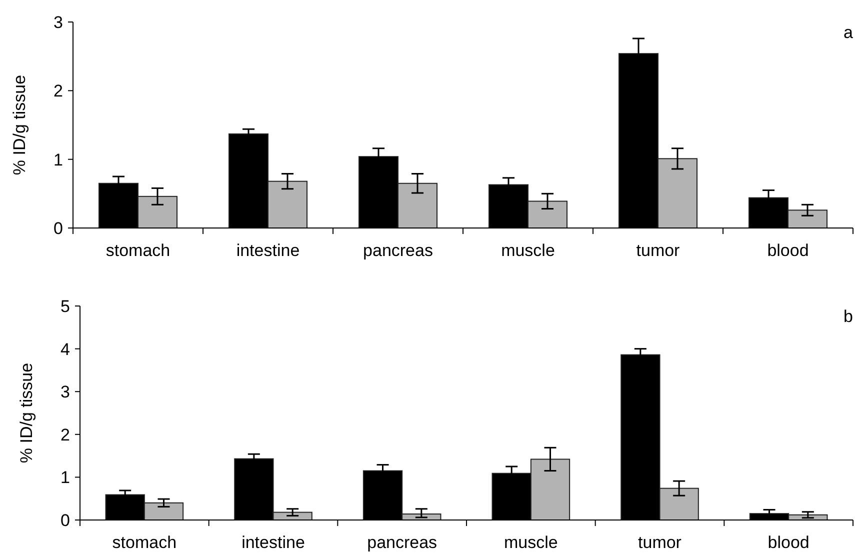 Image resolution: width=855 pixels, height=553 pixels. I want to click on annotation: a, so click(849, 32).